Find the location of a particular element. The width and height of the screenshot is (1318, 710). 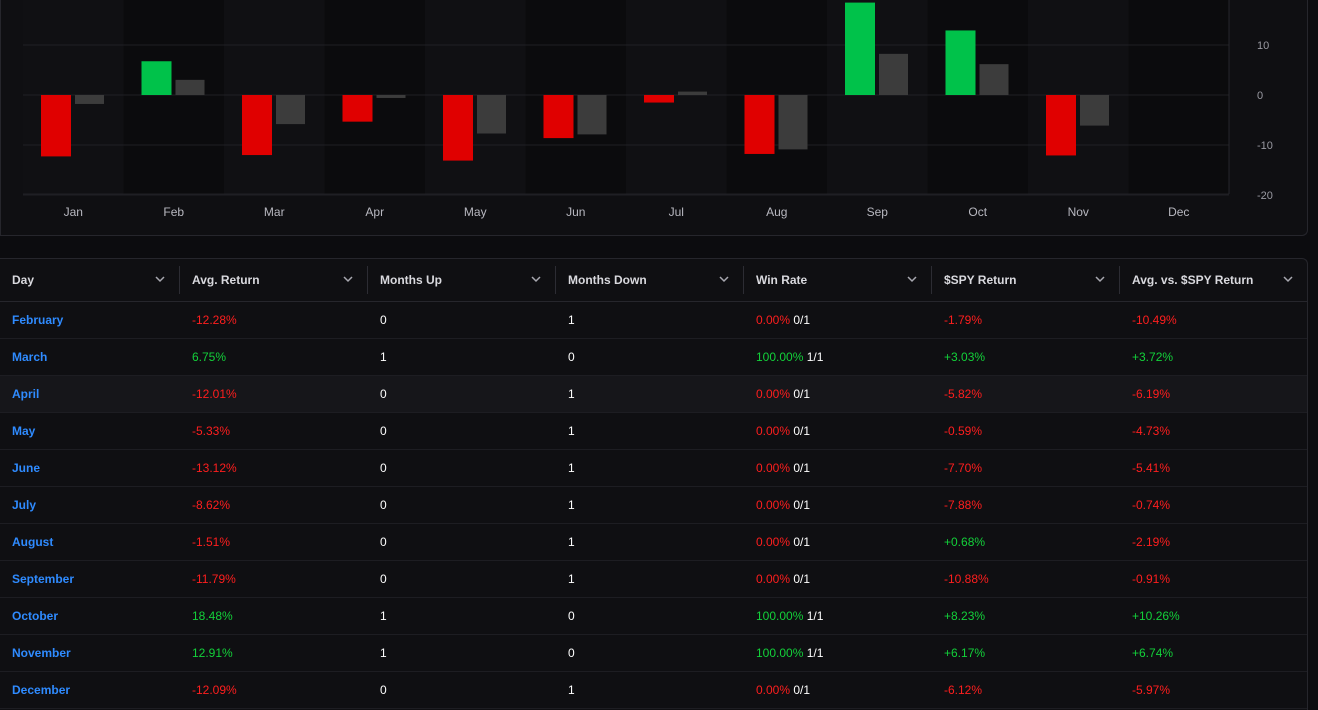

month-link: November is located at coordinates (90, 653).